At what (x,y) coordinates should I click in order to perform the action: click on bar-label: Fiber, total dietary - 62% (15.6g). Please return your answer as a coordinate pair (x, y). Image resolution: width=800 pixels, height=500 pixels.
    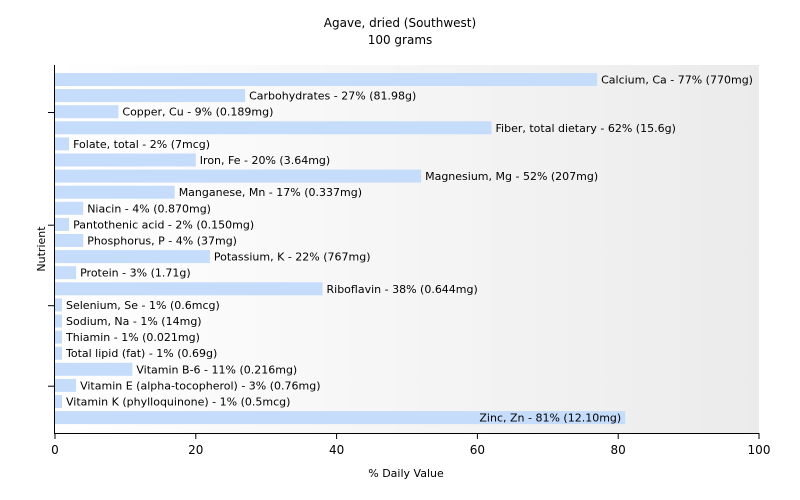
    Looking at the image, I should click on (586, 128).